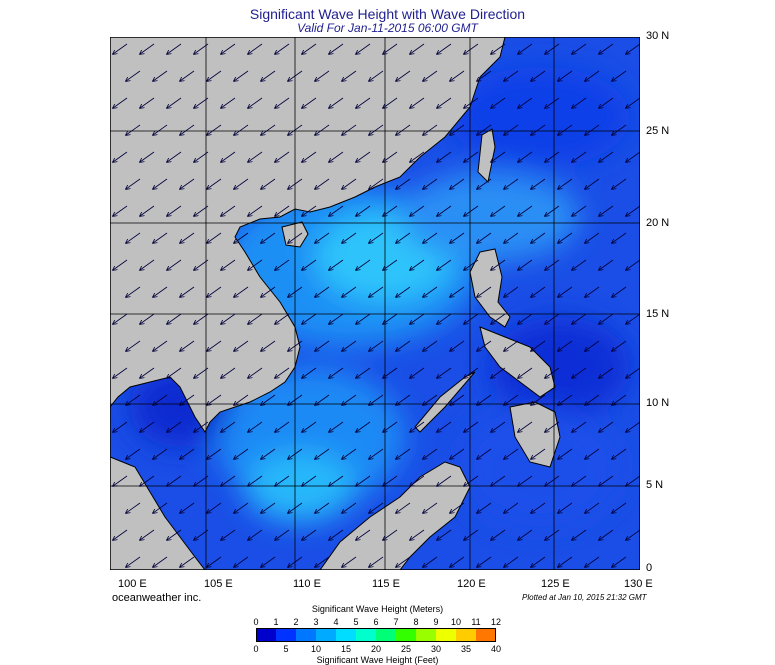 This screenshot has width=775, height=665. Describe the element at coordinates (495, 649) in the screenshot. I see `colorbar-feet-tick: 40` at that location.